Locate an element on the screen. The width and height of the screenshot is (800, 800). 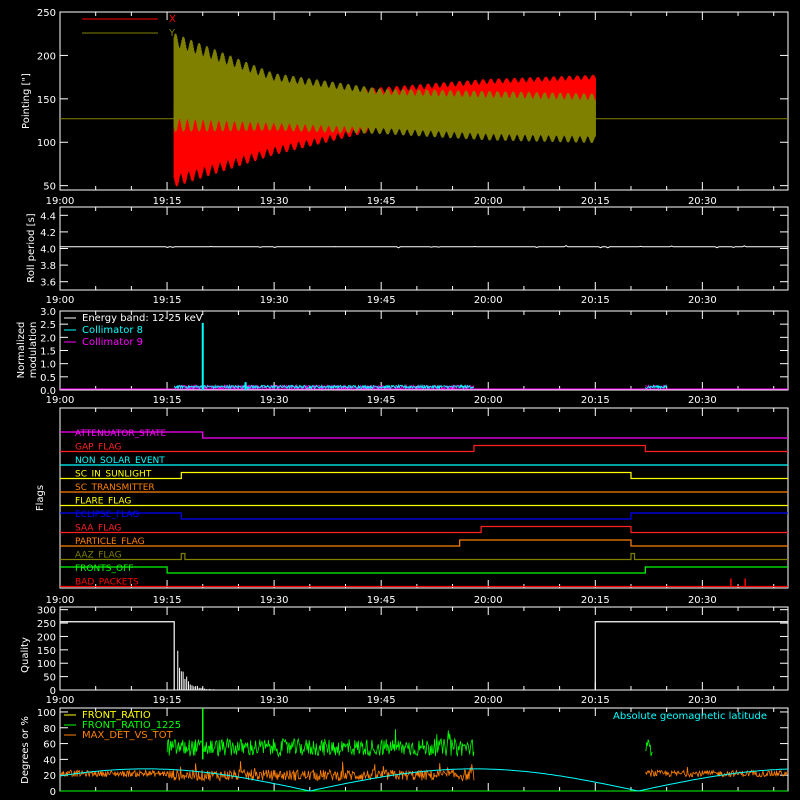
y-tick-label: 3.0 is located at coordinates (48, 312).